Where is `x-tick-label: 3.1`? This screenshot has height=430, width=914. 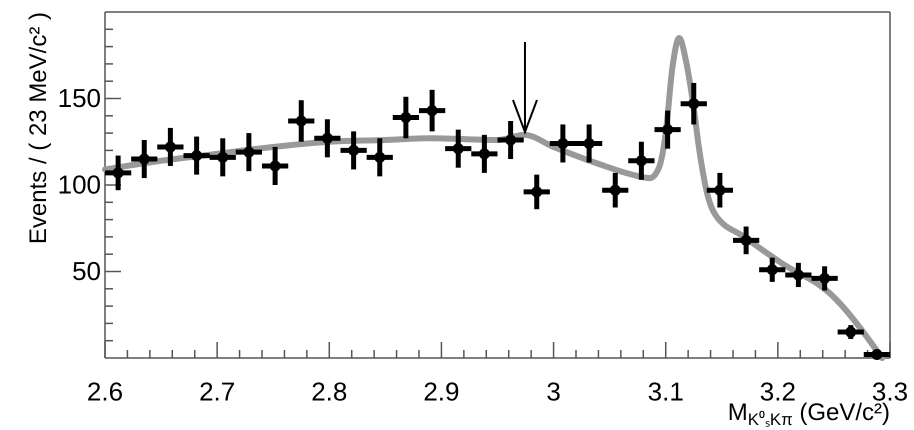 x-tick-label: 3.1 is located at coordinates (666, 391).